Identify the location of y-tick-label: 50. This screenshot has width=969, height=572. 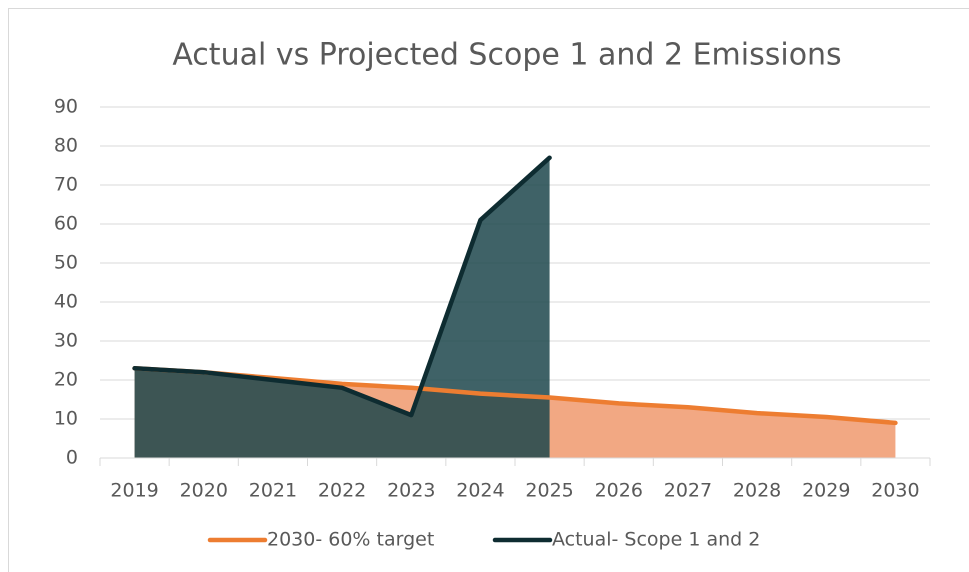
(66, 263).